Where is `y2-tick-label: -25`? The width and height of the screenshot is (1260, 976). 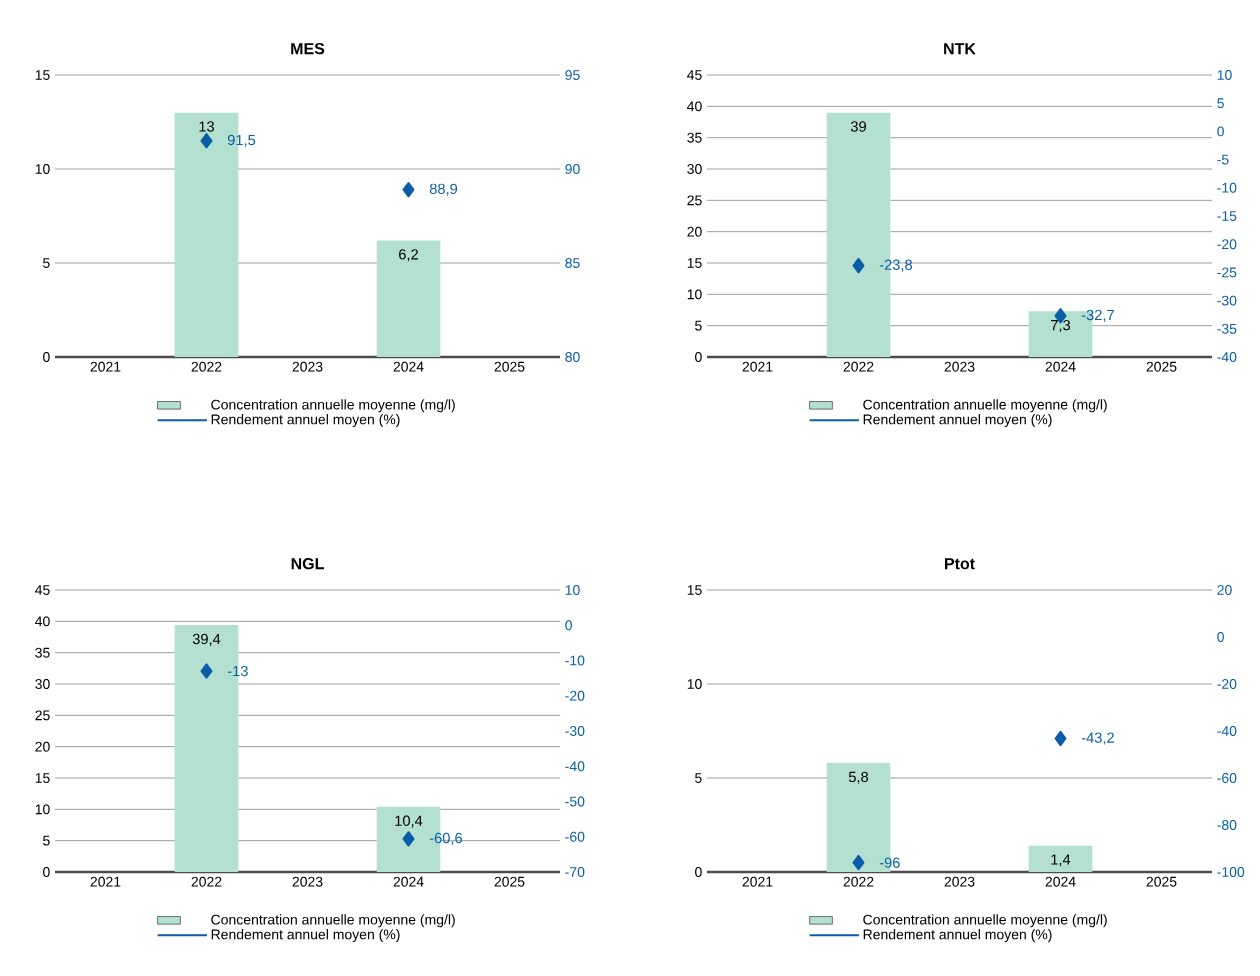 y2-tick-label: -25 is located at coordinates (1227, 272).